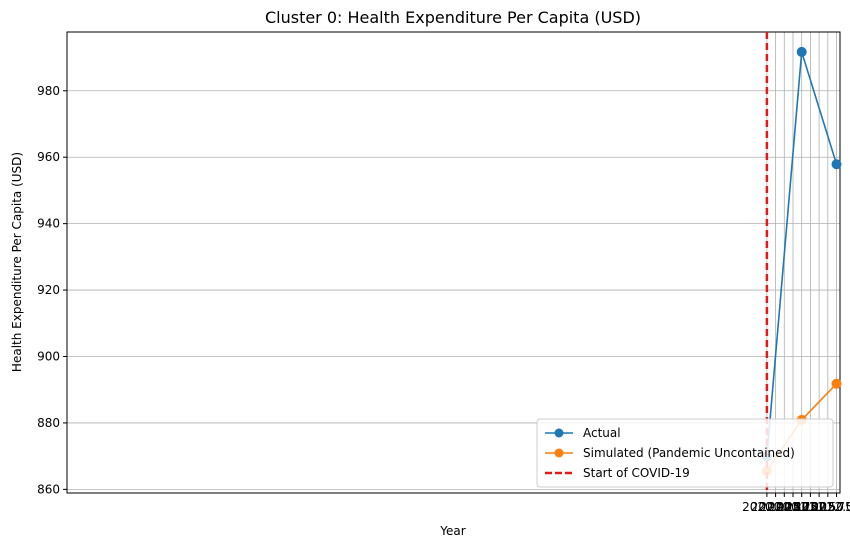  Describe the element at coordinates (802, 507) in the screenshot. I see `x-tick-label: 2021.00` at that location.